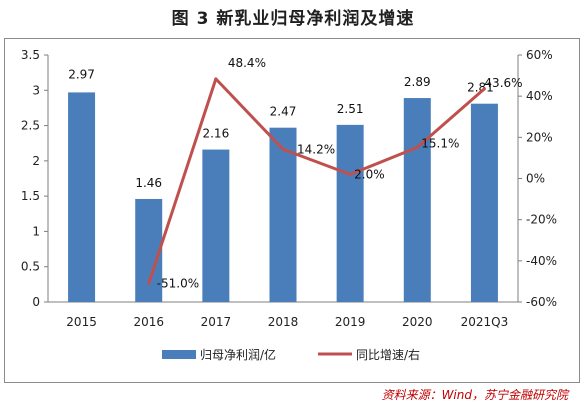 The height and width of the screenshot is (407, 586). Describe the element at coordinates (485, 322) in the screenshot. I see `x-tick-label: 2021Q3` at that location.